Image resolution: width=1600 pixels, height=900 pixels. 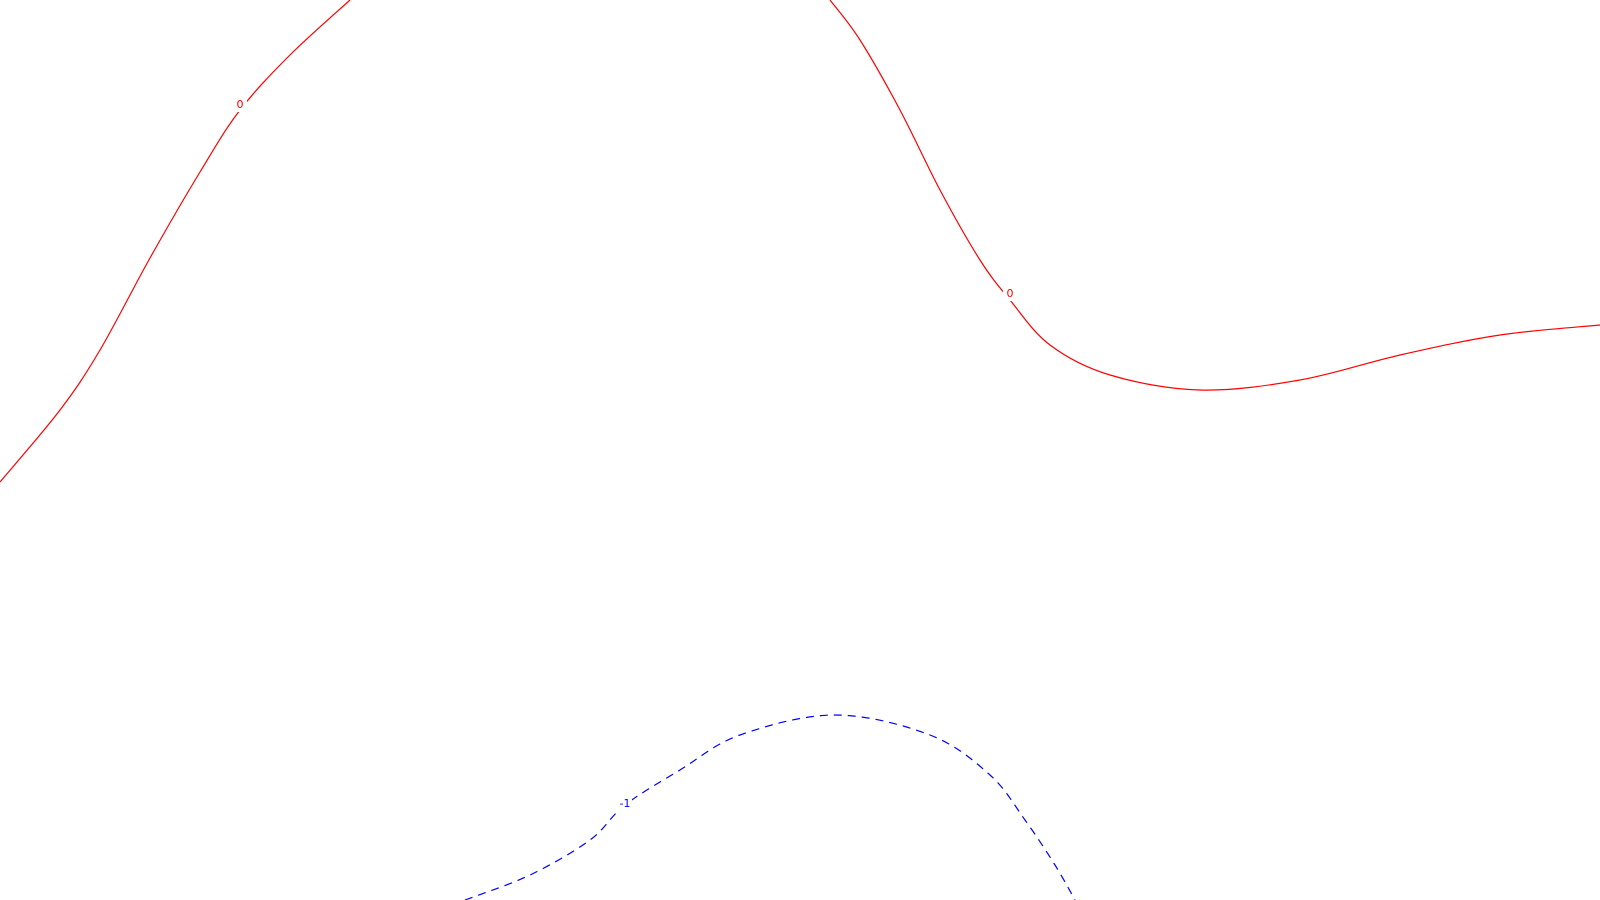 I want to click on contour-label-0-0: 0, so click(x=240, y=104).